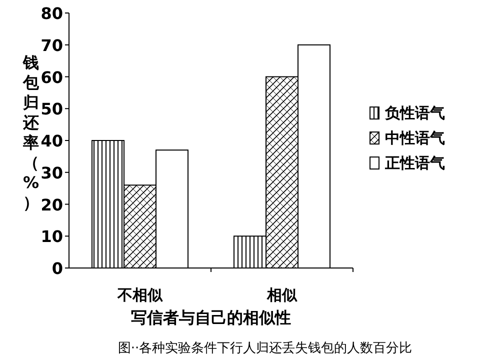 Image resolution: width=490 pixels, height=363 pixels. Describe the element at coordinates (51, 109) in the screenshot. I see `y-tick-label: 50` at that location.